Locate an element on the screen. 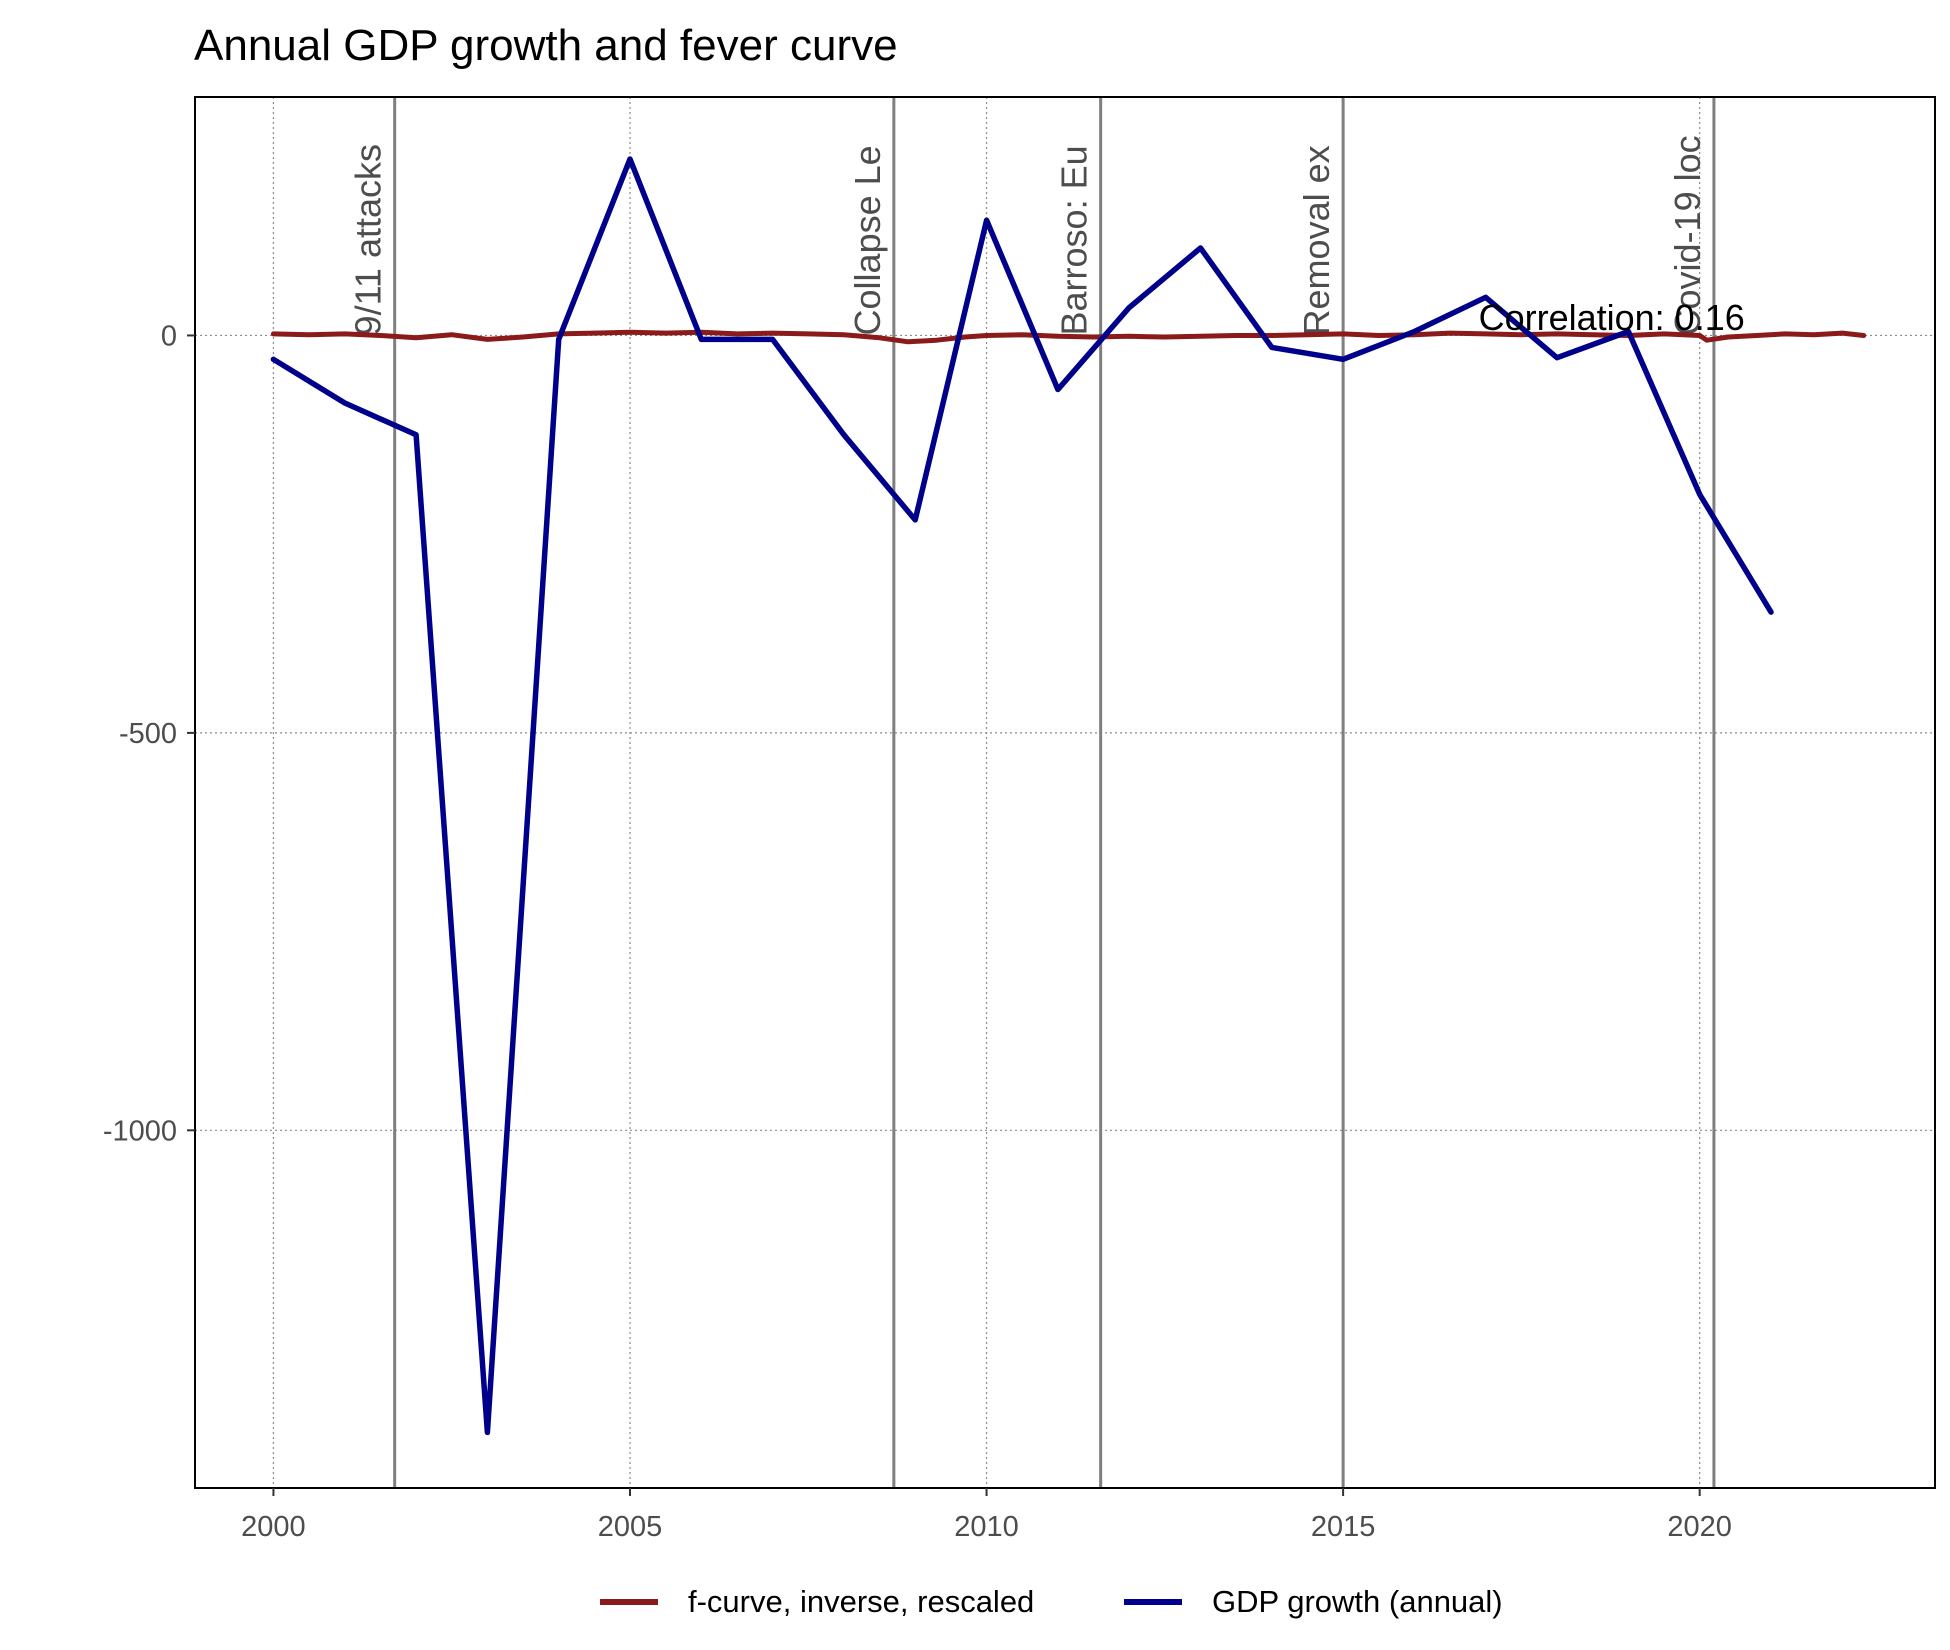  event-label: Collapse Le is located at coordinates (867, 240).